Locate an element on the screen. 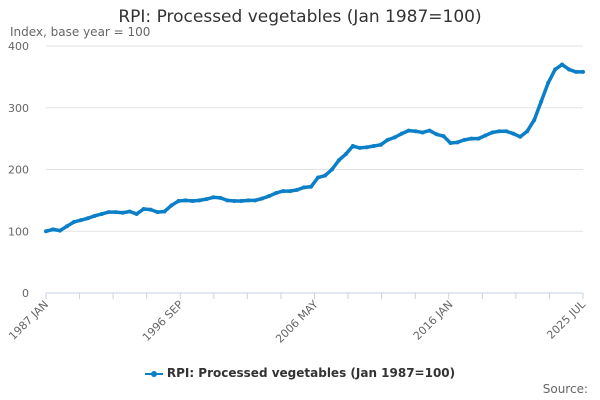 Image resolution: width=600 pixels, height=400 pixels. y-tick-label: 400 is located at coordinates (18, 46).